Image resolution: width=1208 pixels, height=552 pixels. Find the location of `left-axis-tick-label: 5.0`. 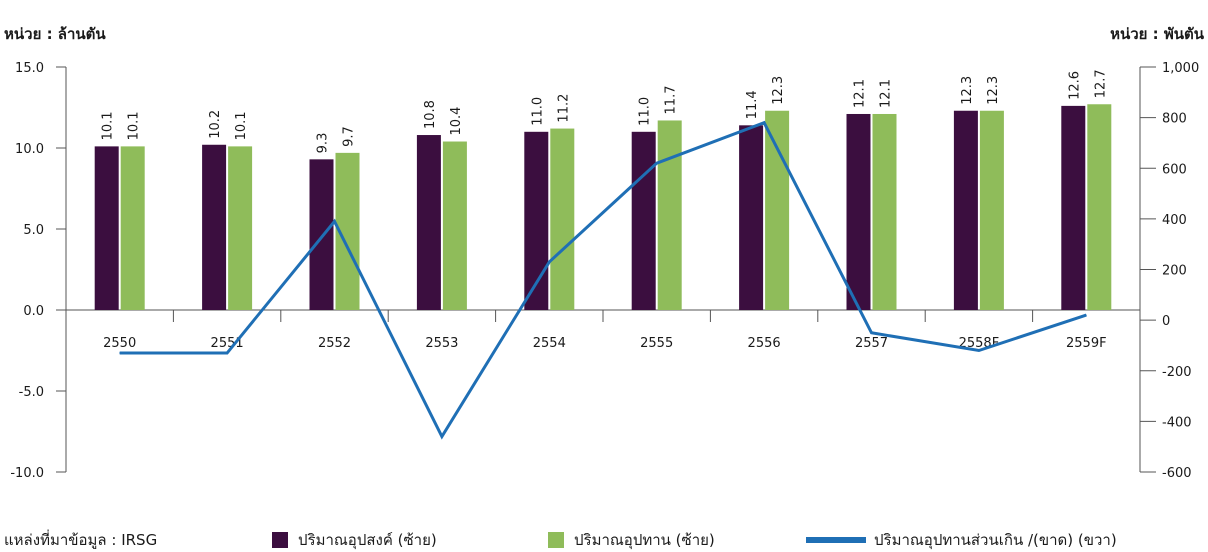

left-axis-tick-label: 5.0 is located at coordinates (33, 230).